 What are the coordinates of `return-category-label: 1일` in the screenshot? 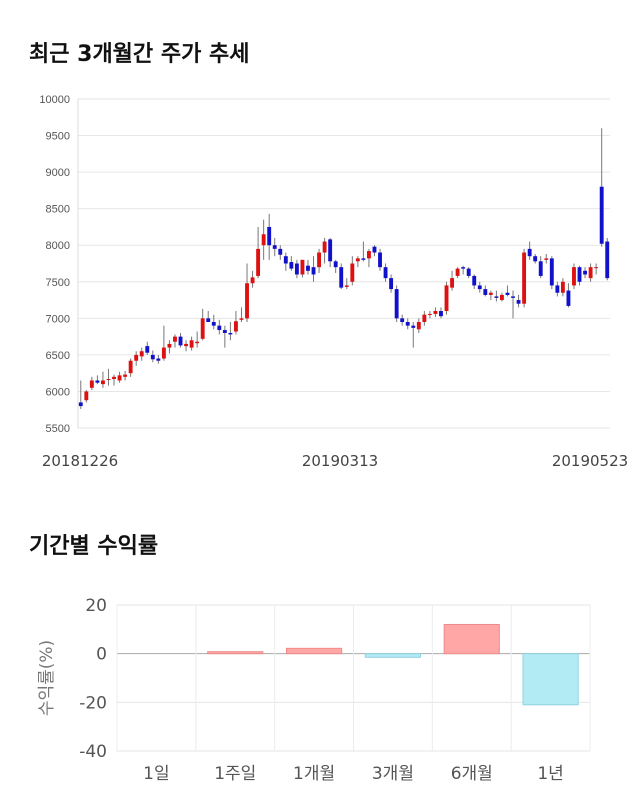 It's located at (156, 774).